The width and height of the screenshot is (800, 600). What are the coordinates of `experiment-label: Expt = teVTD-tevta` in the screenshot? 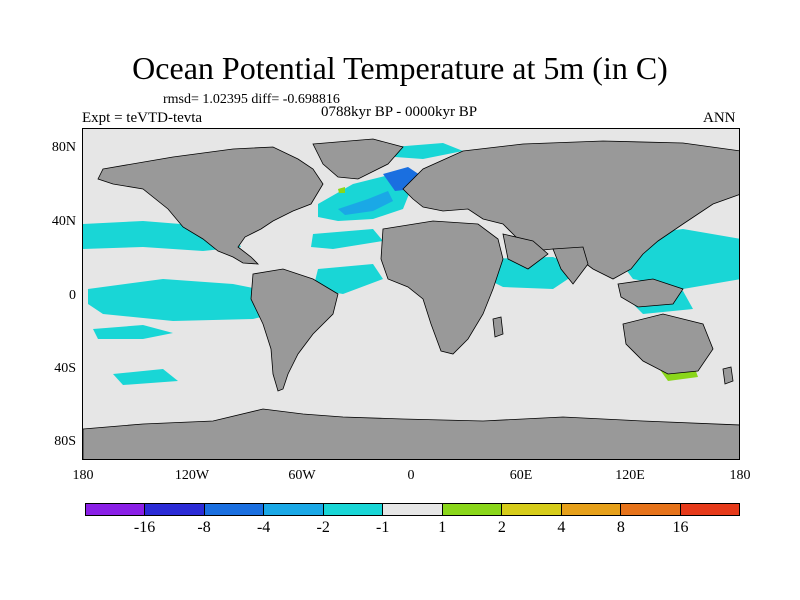 It's located at (142, 118).